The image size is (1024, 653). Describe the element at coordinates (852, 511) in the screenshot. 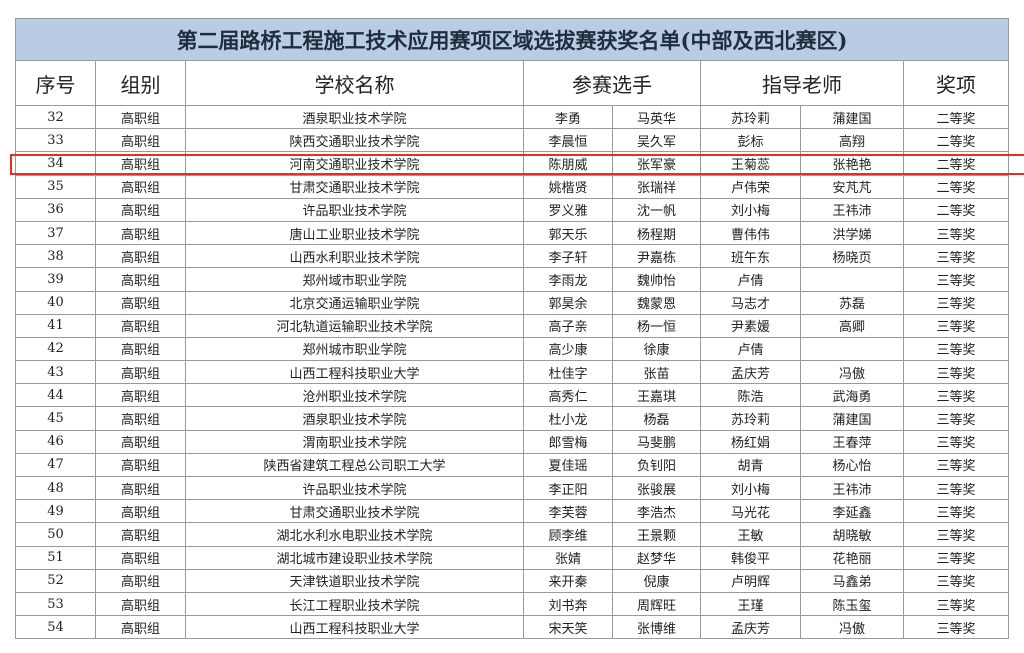

I see `cell-advisor-2: 李延鑫` at that location.